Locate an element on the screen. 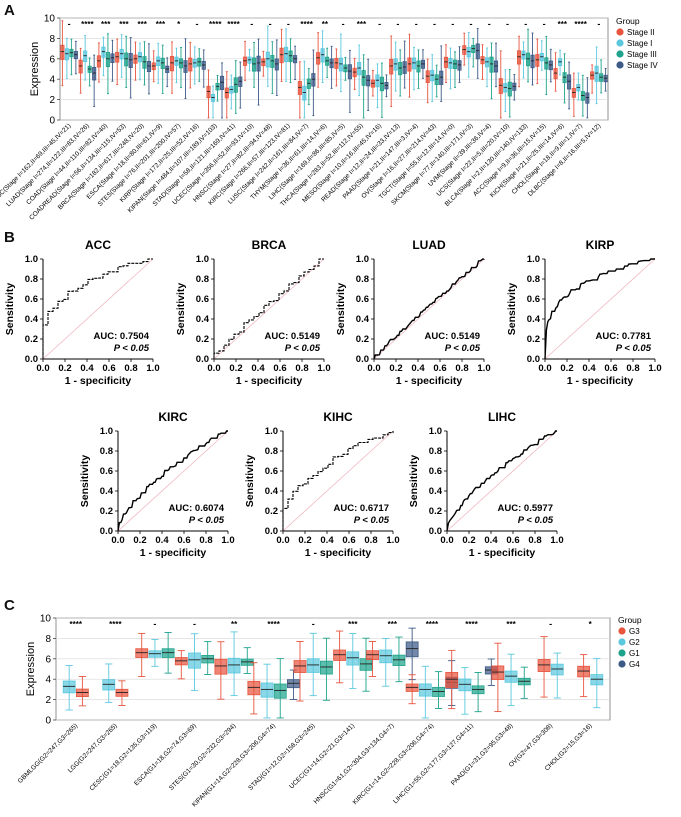  y-axis-label: Expression is located at coordinates (31, 669).